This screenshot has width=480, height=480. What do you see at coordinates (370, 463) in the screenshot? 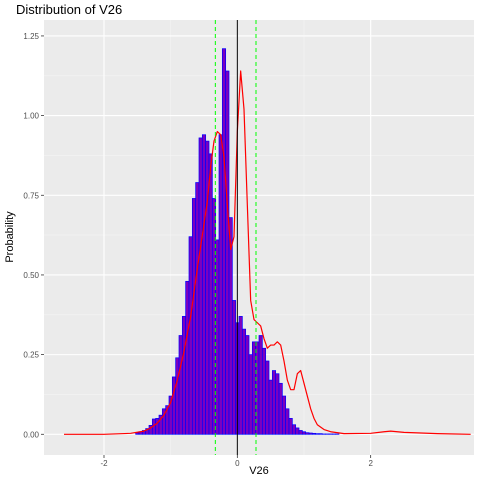
I see `x-tick-label: 2` at bounding box center [370, 463].